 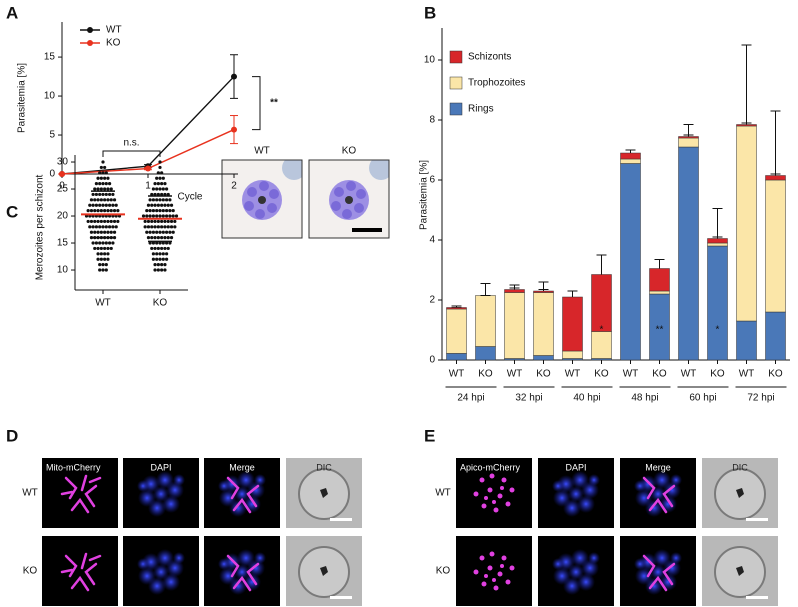 What do you see at coordinates (148, 125) in the screenshot?
I see `series-line` at bounding box center [148, 125].